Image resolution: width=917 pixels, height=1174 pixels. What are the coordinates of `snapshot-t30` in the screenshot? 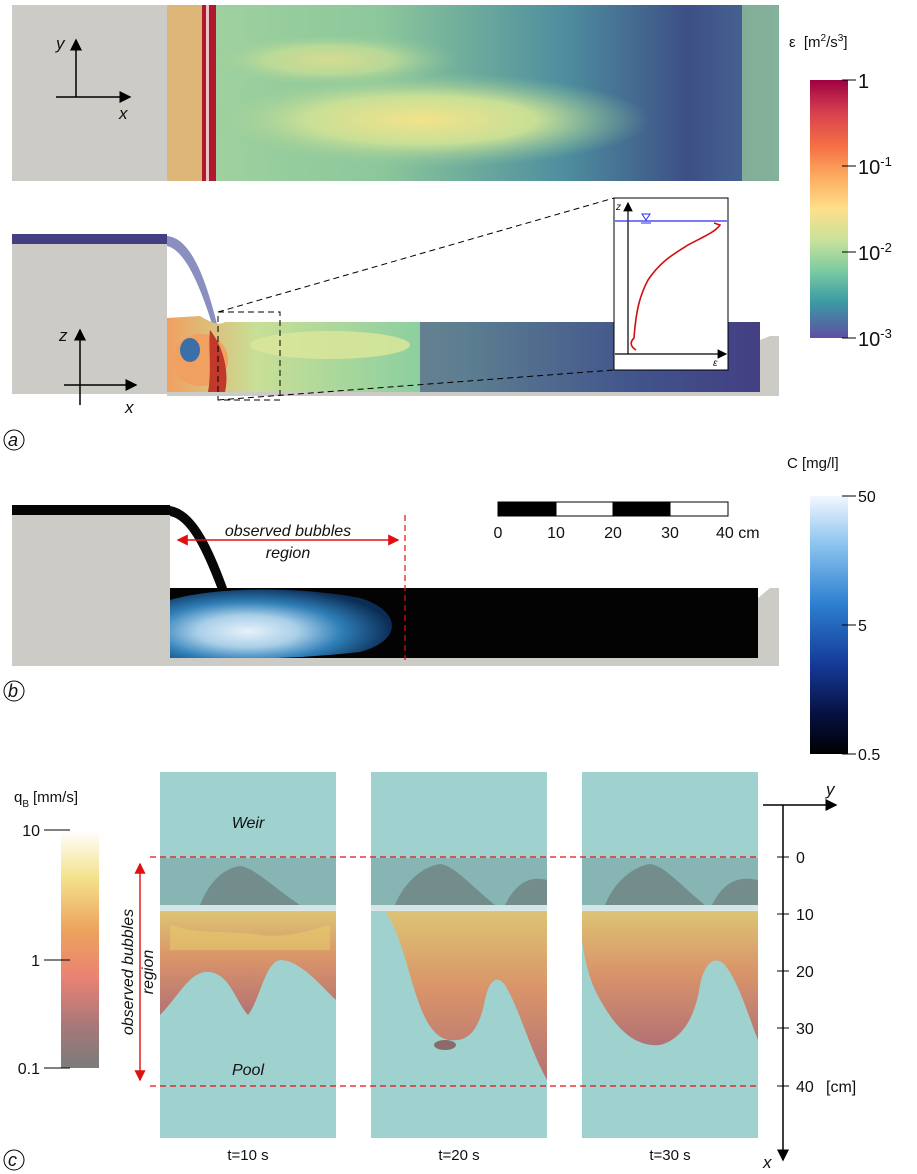 It's located at (670, 955).